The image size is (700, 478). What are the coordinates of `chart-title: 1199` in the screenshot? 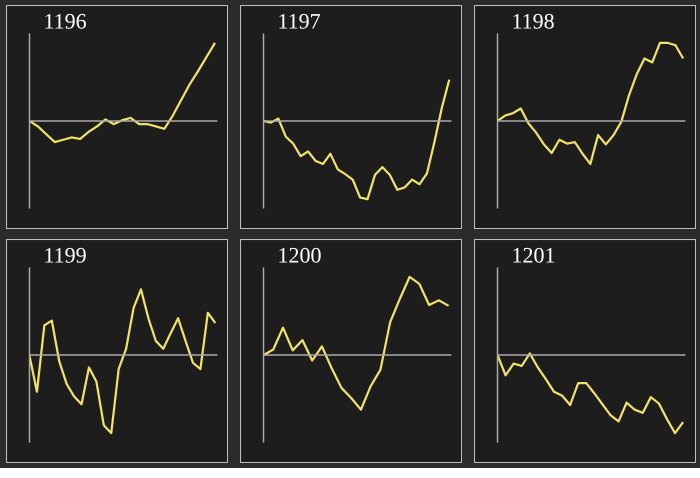 It's located at (65, 255).